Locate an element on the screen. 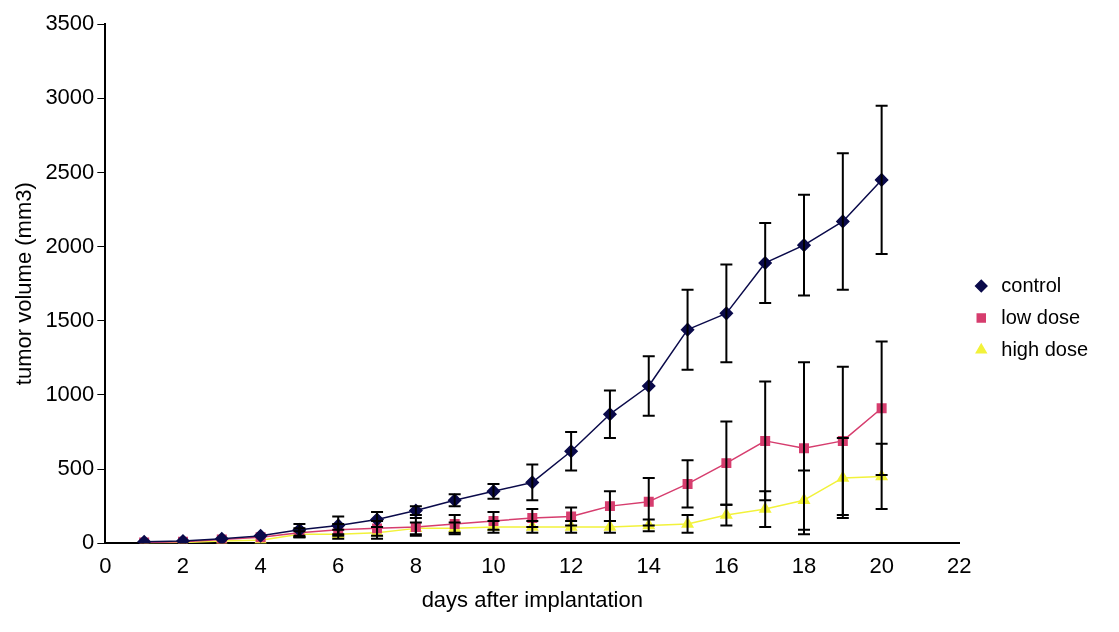  x-tick-label: 12 is located at coordinates (571, 566).